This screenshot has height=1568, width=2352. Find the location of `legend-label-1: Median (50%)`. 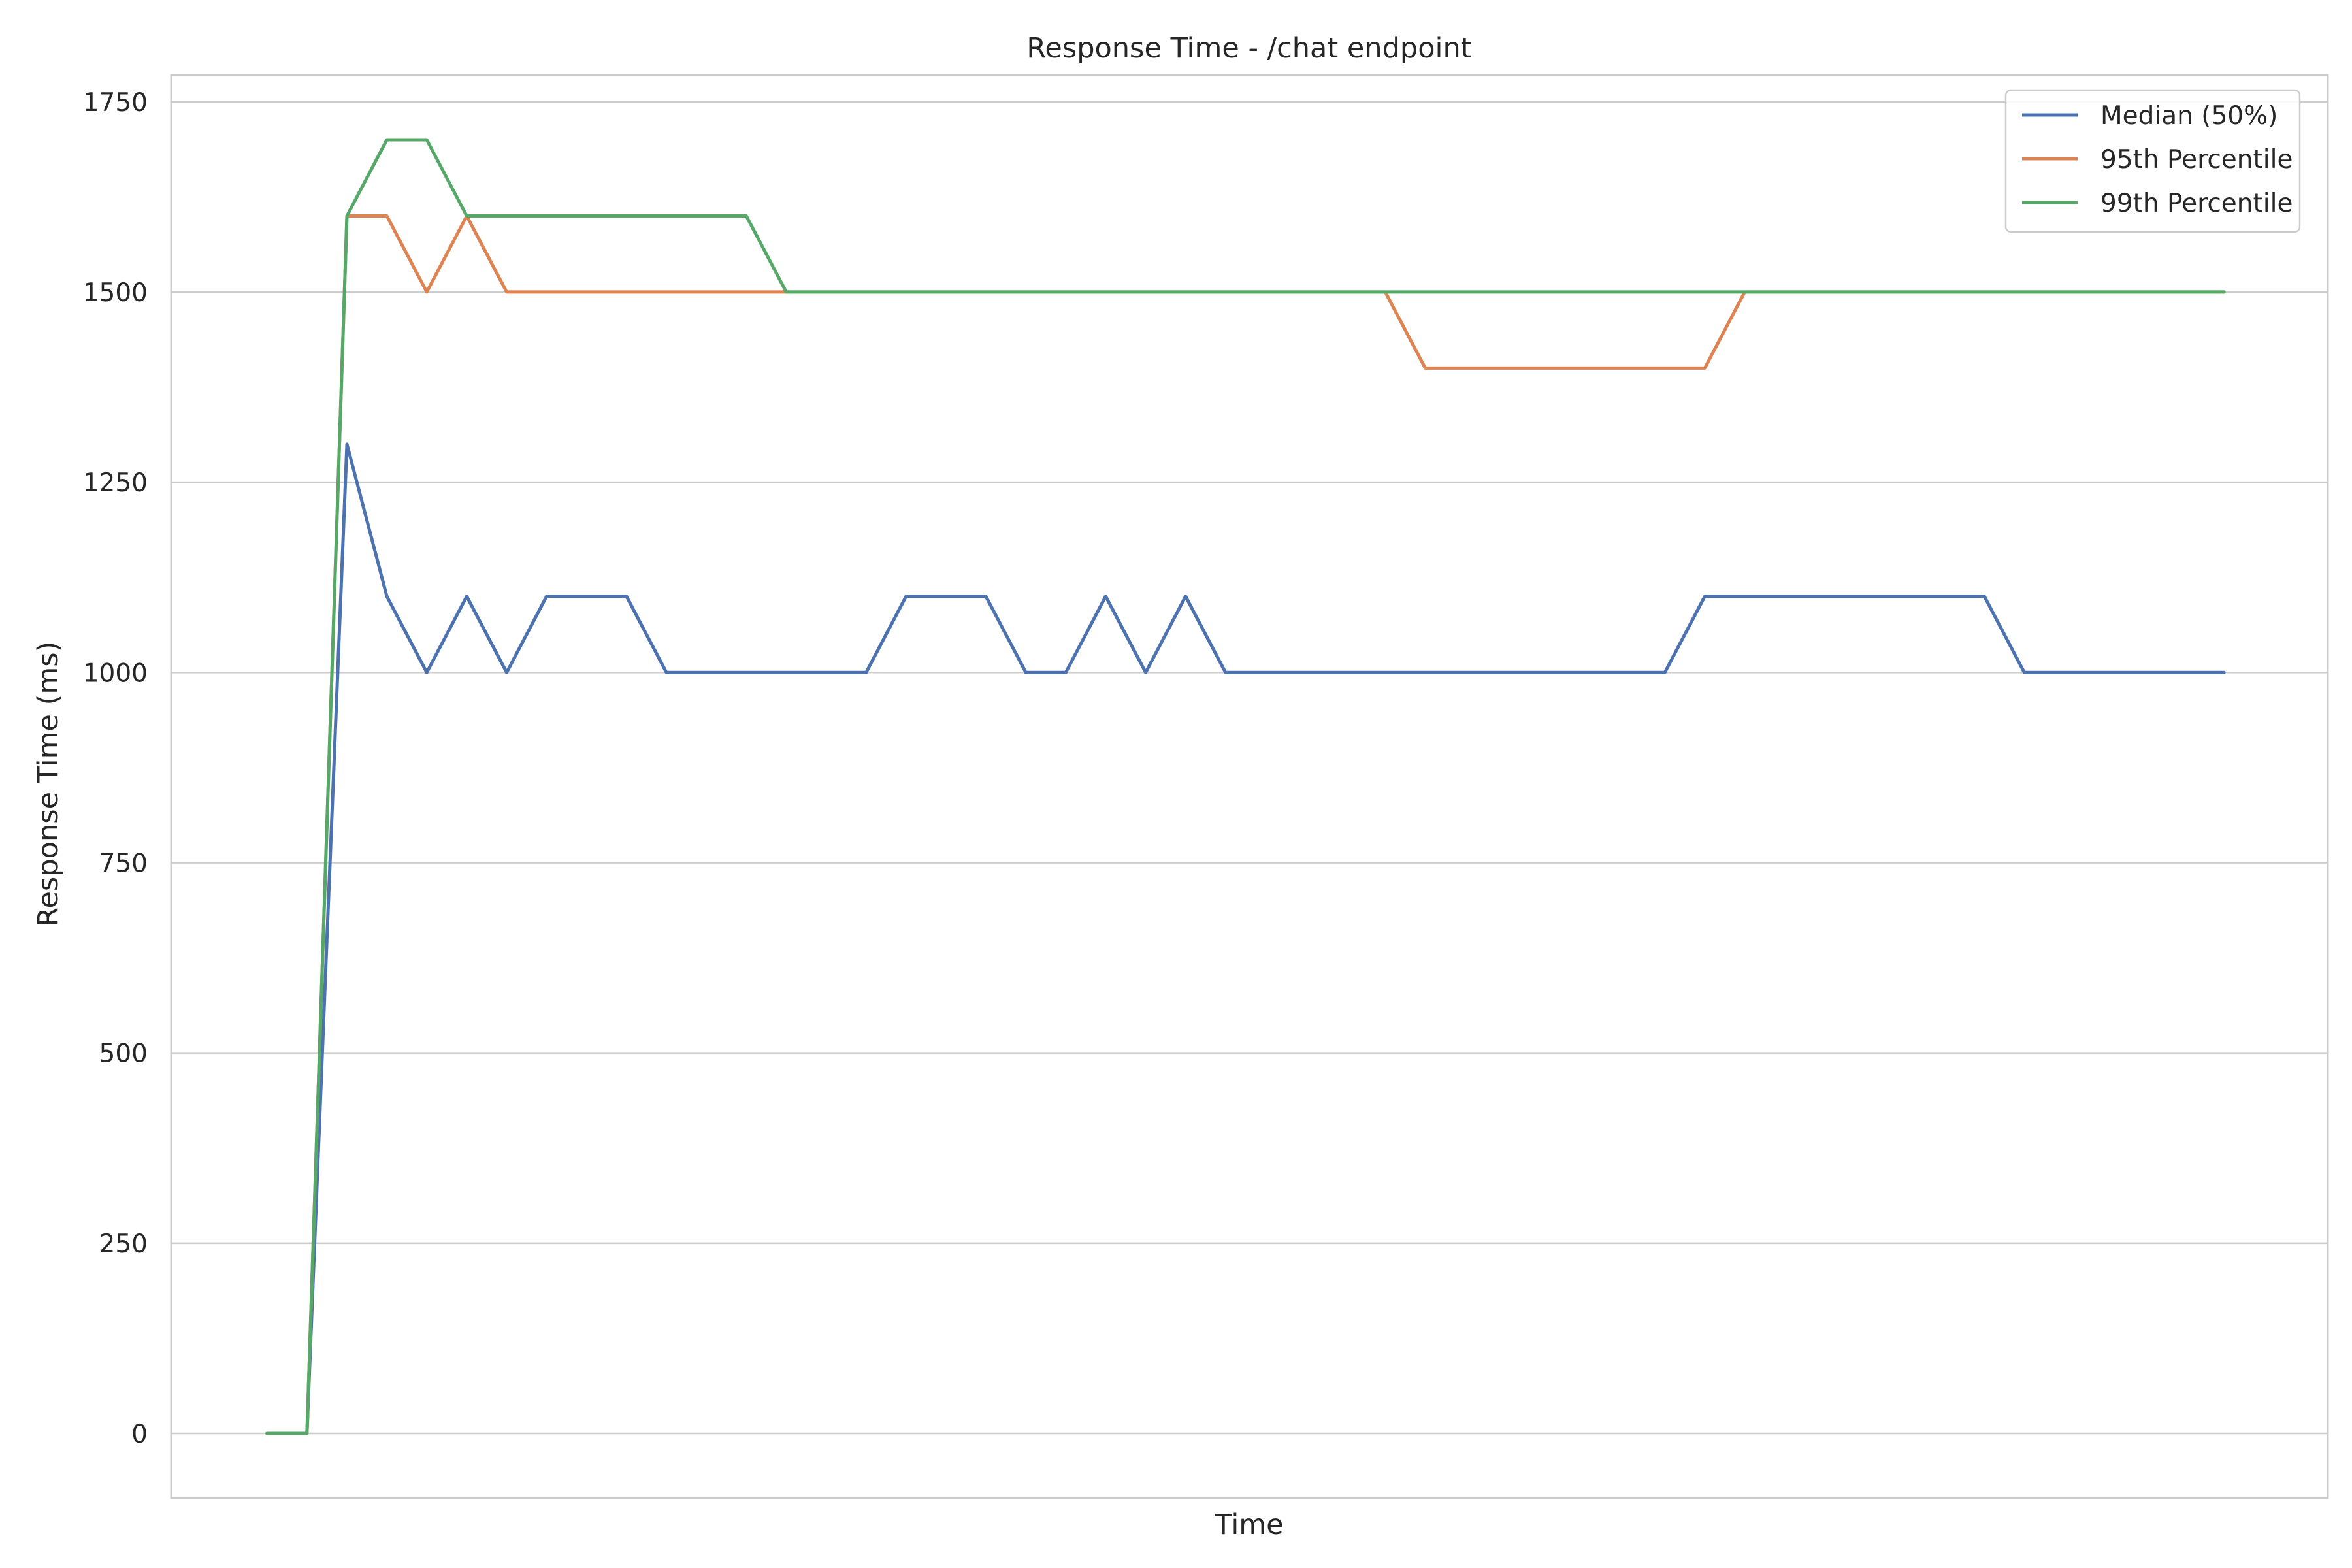

legend-label-1: Median (50%) is located at coordinates (2189, 116).